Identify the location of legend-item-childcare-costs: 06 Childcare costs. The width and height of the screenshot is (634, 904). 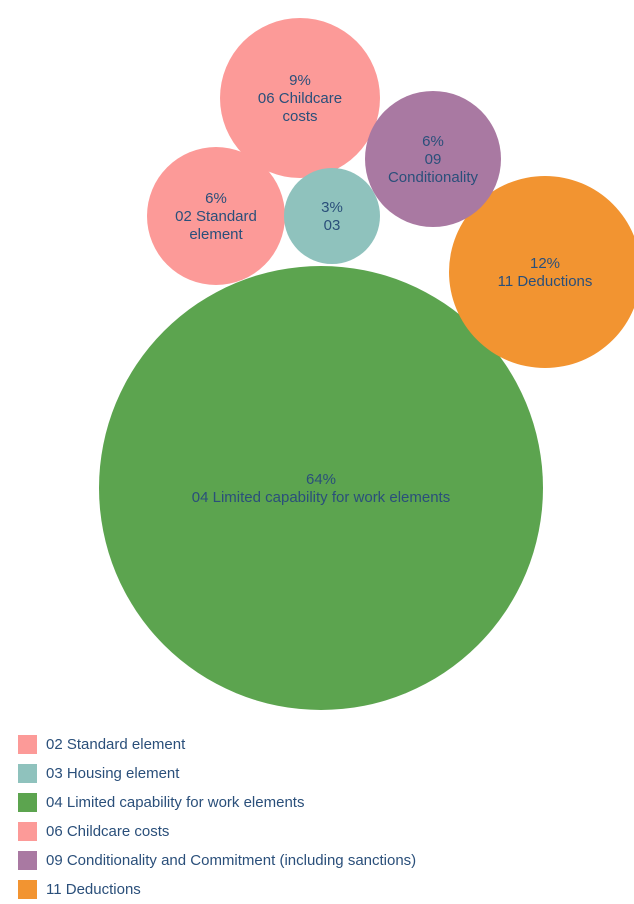
(217, 831).